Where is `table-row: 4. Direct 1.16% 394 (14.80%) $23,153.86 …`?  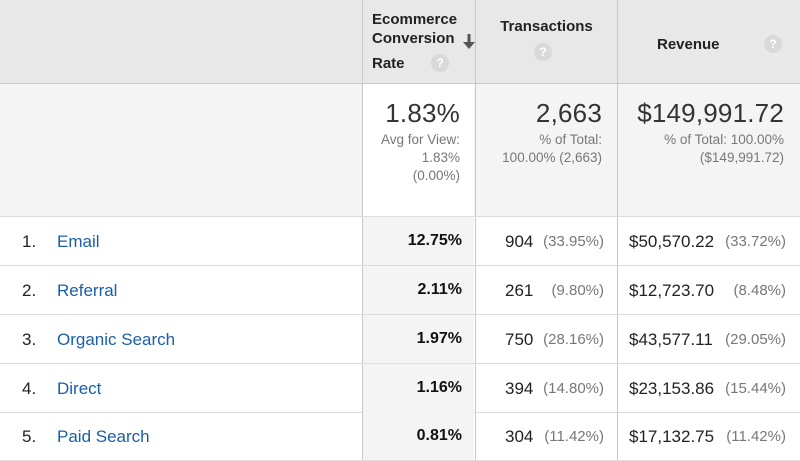 table-row: 4. Direct 1.16% 394 (14.80%) $23,153.86 … is located at coordinates (400, 388).